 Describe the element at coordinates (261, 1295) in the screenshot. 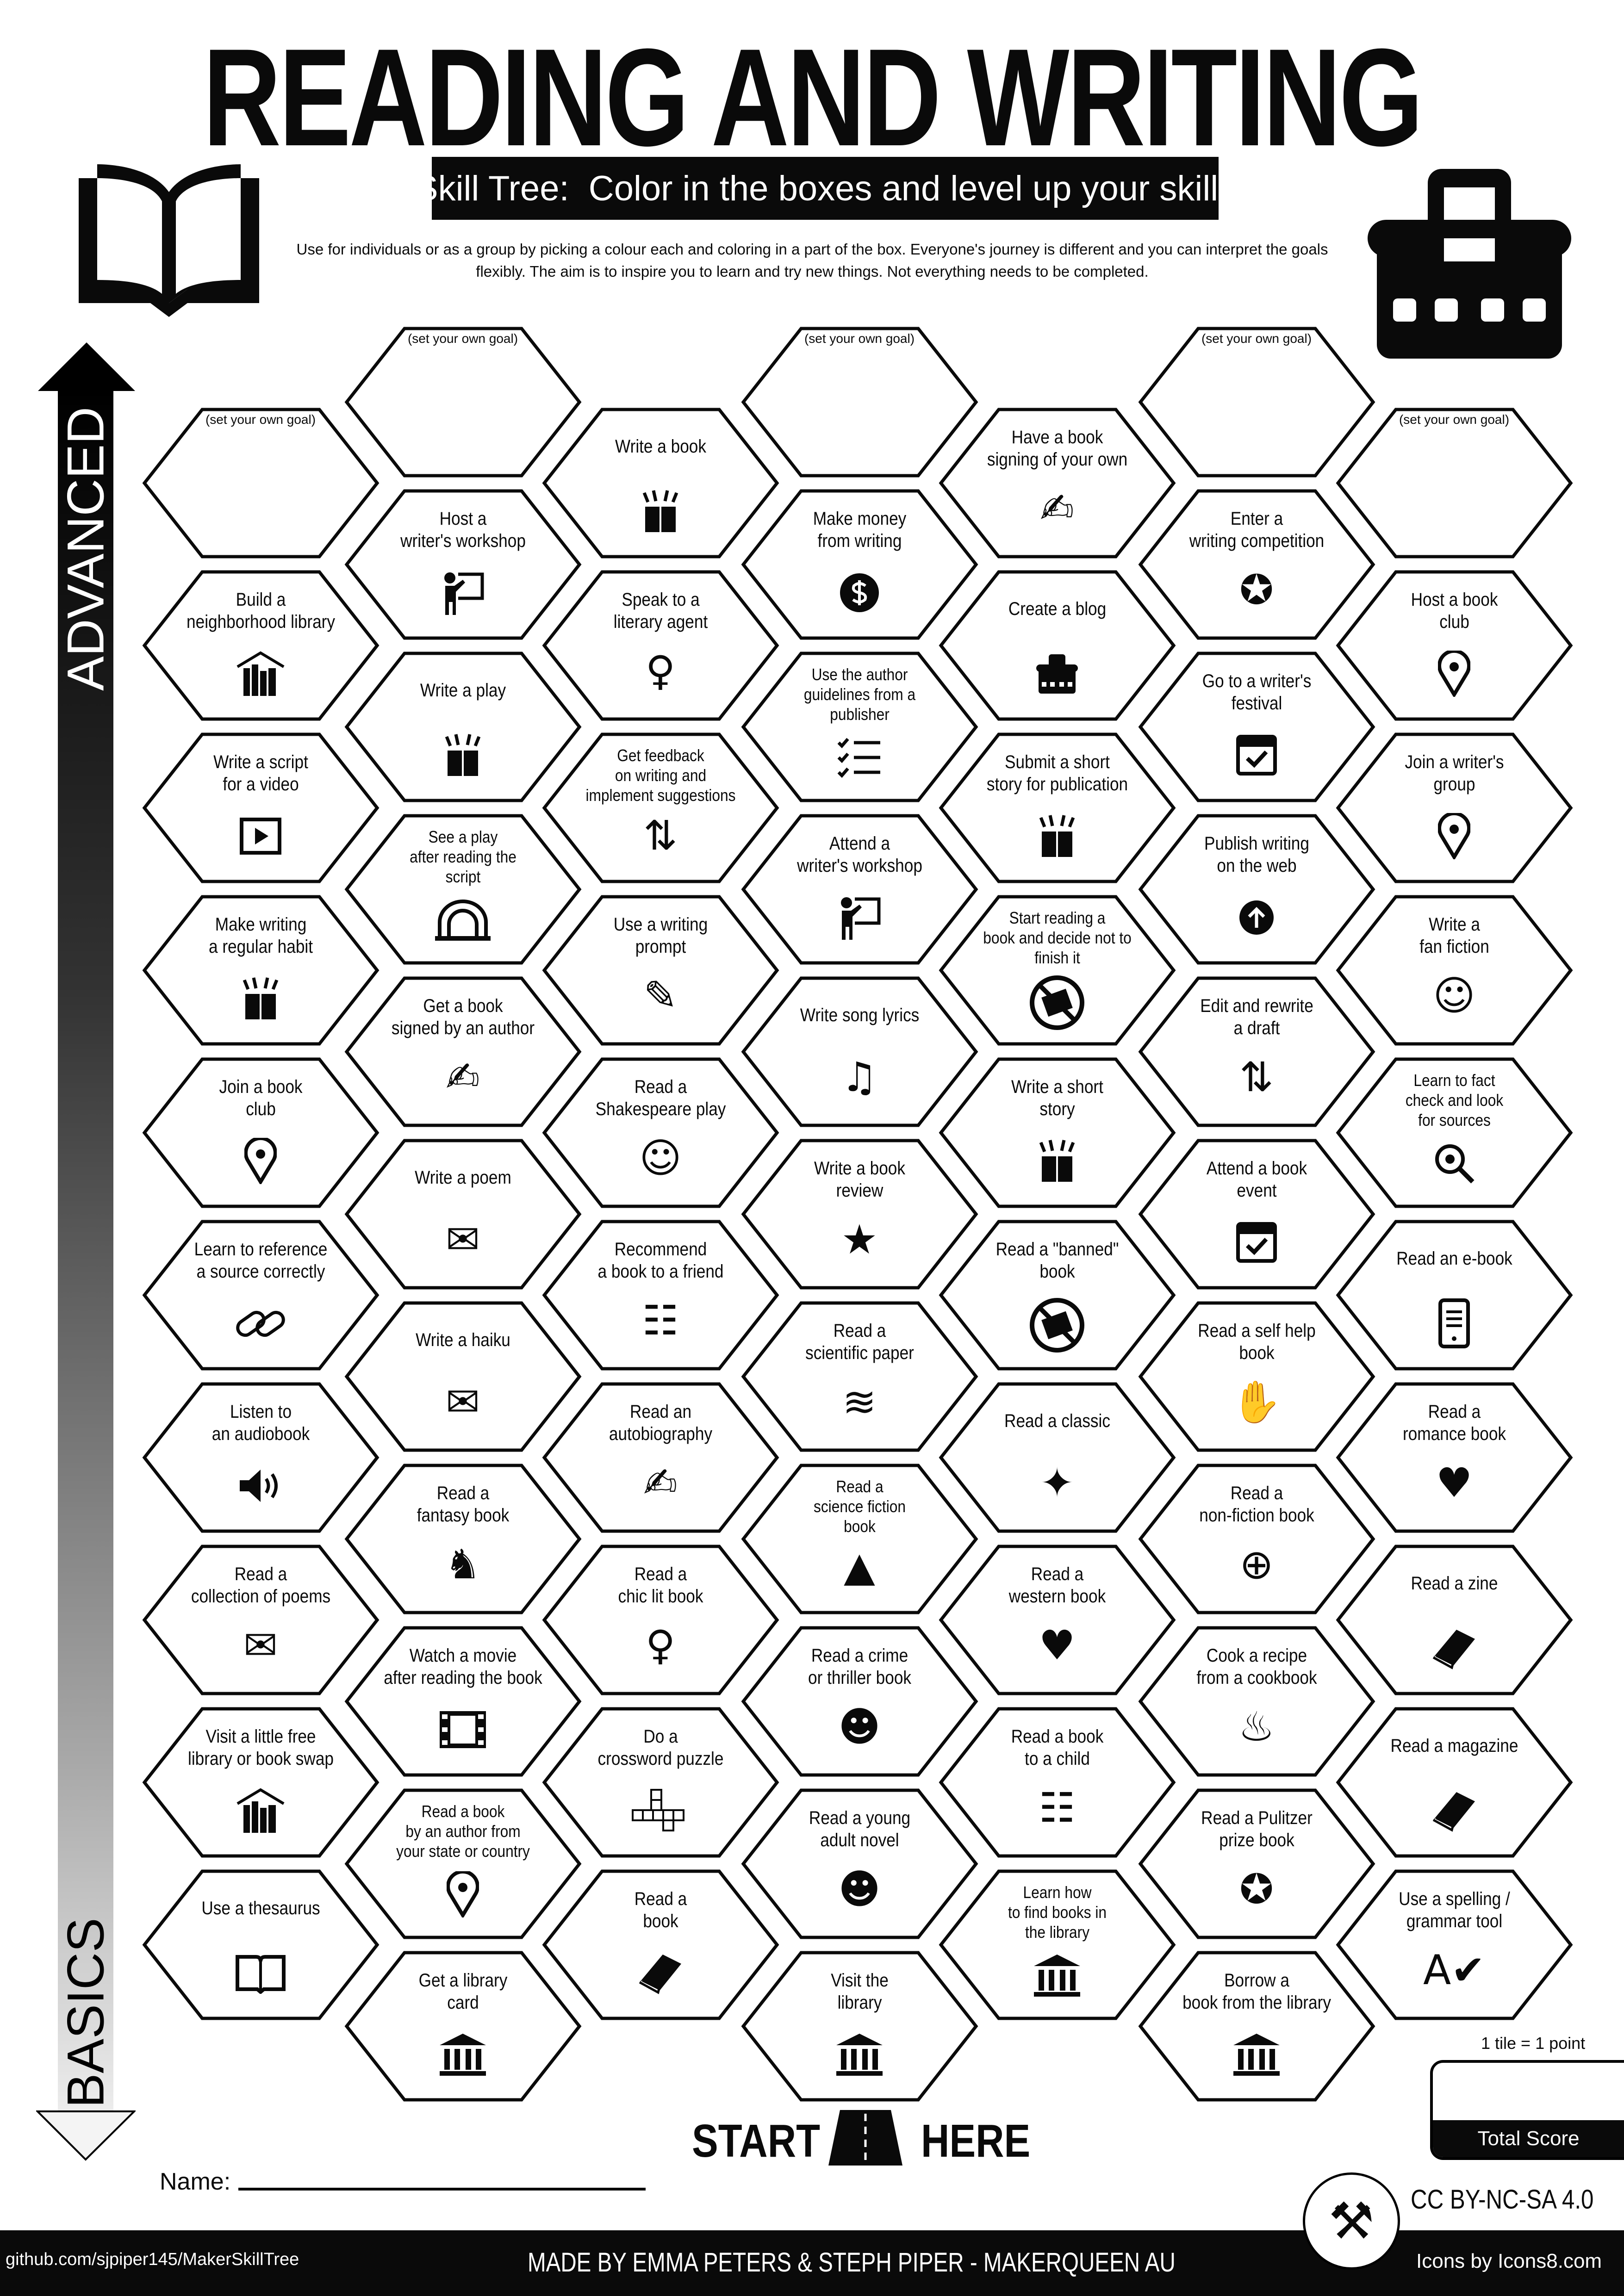

I see `hex-tile: Learn to reference a source correctly` at that location.